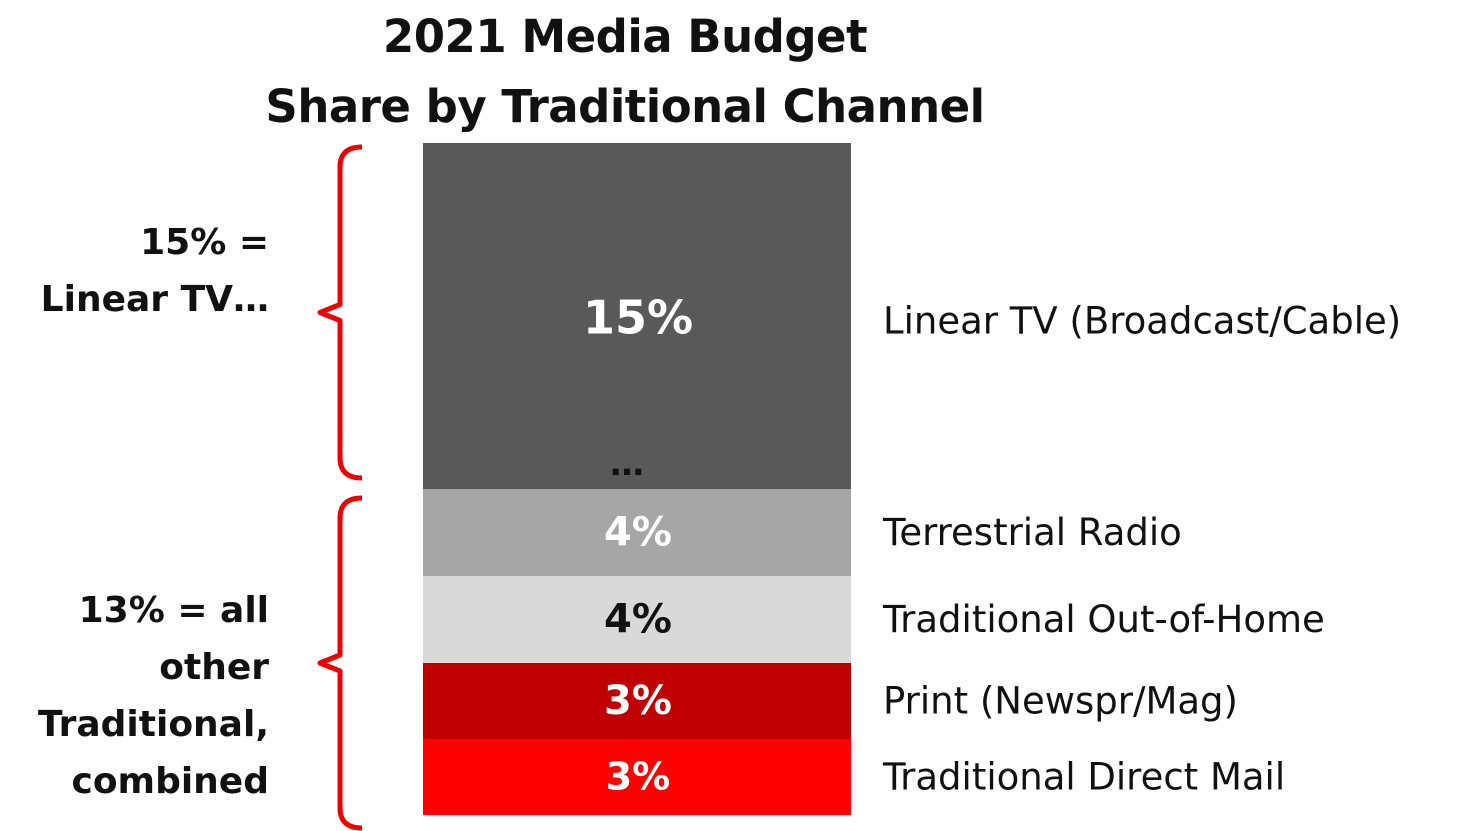 The image size is (1466, 831). Describe the element at coordinates (1142, 321) in the screenshot. I see `category-label-linear-tv-broadcast-cable: Linear TV (Broadcast/Cable)` at that location.